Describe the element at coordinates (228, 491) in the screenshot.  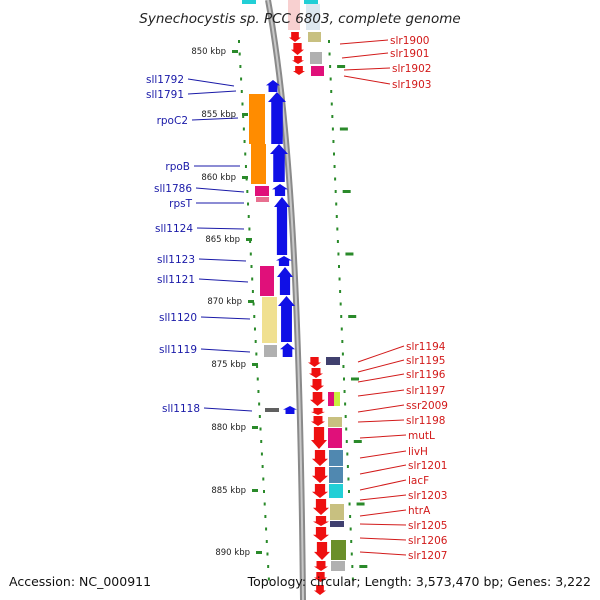
I see `scale-label: 885 kbp` at that location.